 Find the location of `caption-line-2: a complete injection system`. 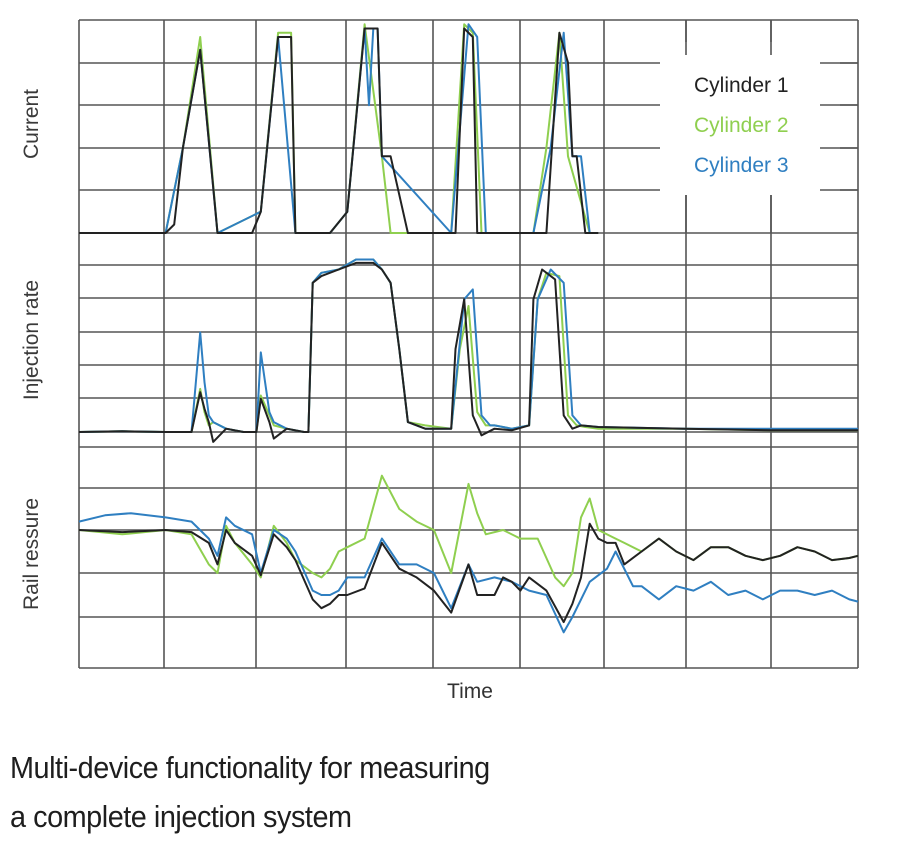

caption-line-2: a complete injection system is located at coordinates (181, 816).